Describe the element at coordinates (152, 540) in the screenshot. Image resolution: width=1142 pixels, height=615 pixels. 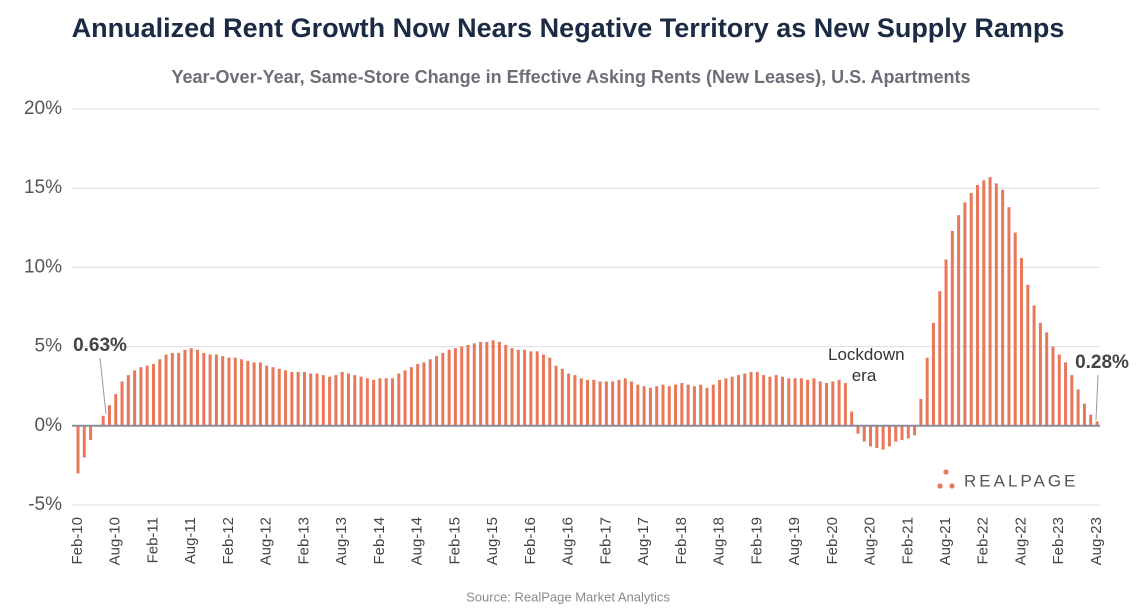
I see `x-tick-label: Feb-11` at that location.